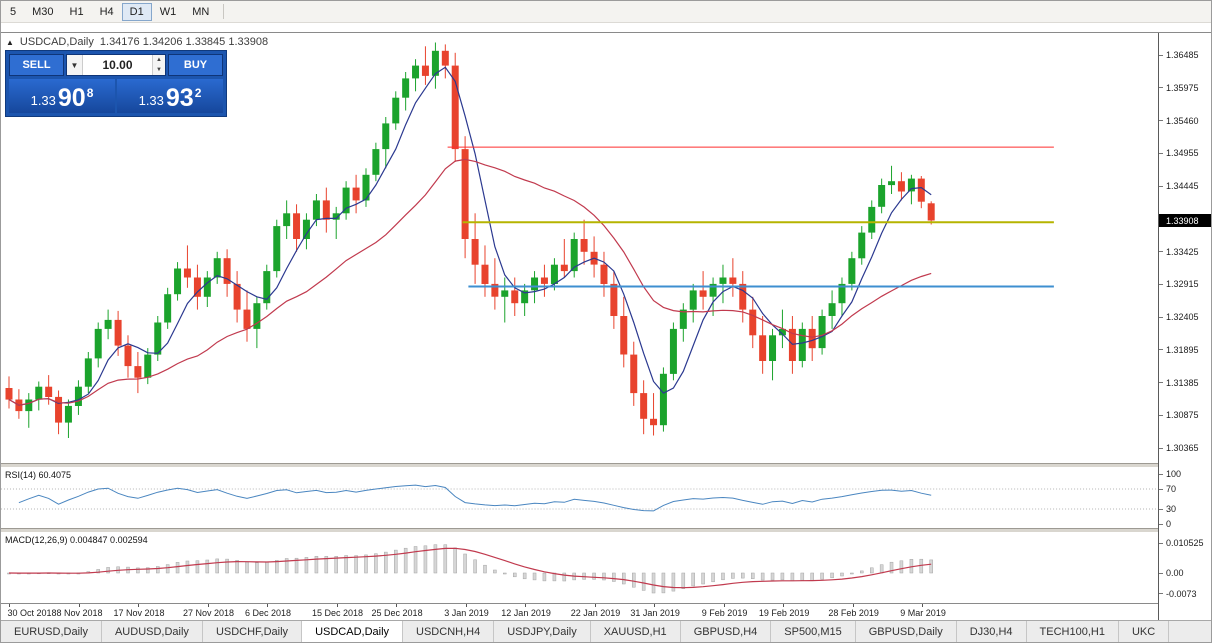 This screenshot has width=1212, height=643. What do you see at coordinates (784, 613) in the screenshot?
I see `date-label: 19 Feb 2019` at bounding box center [784, 613].